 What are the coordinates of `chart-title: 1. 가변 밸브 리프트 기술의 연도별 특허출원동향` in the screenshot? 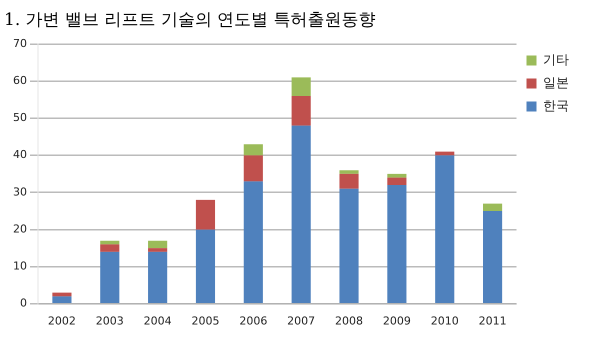 It's located at (190, 20).